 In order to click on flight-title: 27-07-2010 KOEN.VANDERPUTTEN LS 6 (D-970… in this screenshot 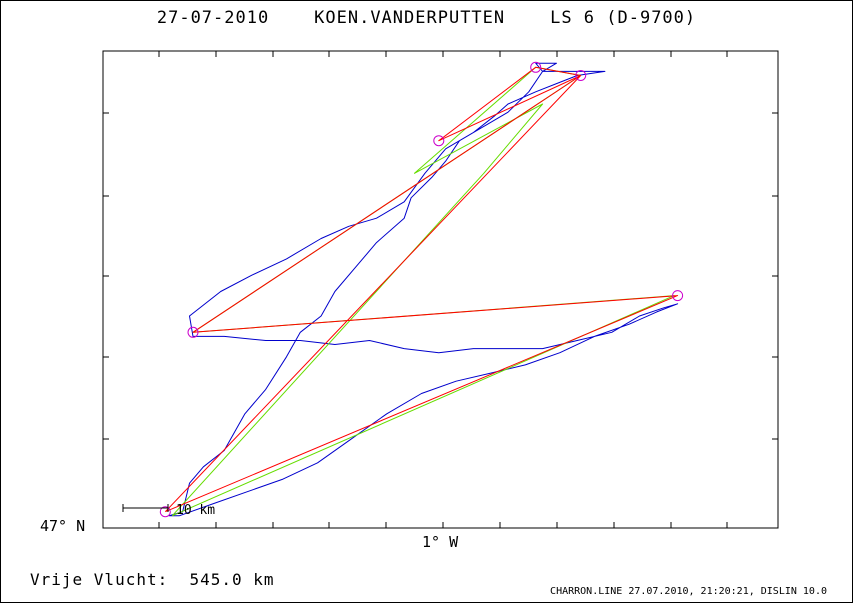, I will do `click(426, 18)`.